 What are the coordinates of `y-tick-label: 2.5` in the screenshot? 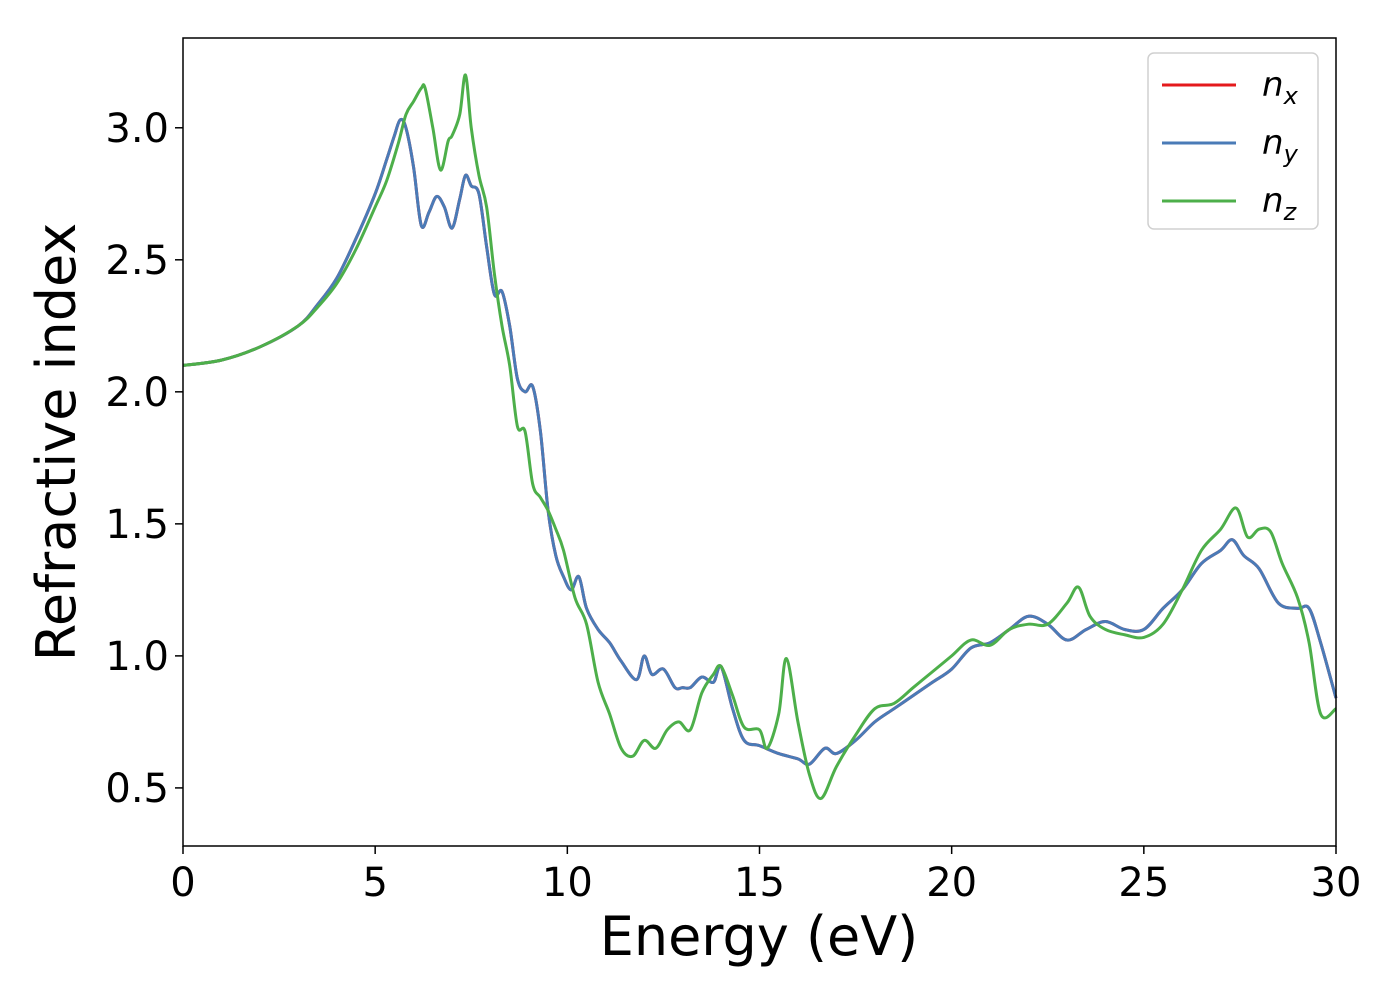 It's located at (137, 261).